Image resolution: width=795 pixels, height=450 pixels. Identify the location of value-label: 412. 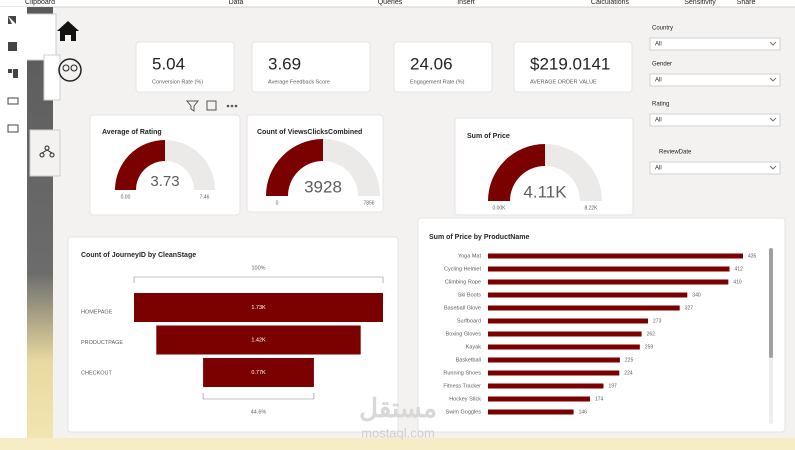
(739, 269).